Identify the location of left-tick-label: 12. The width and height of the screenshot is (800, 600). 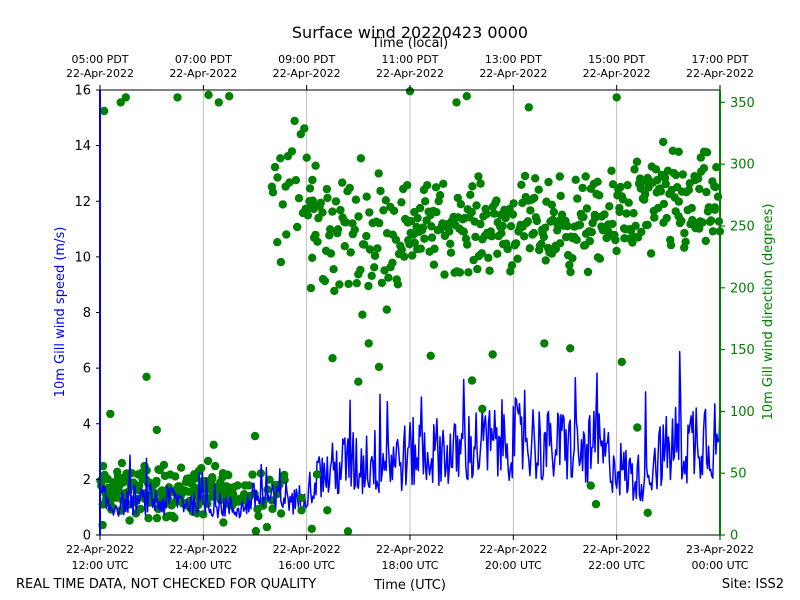
(82, 202).